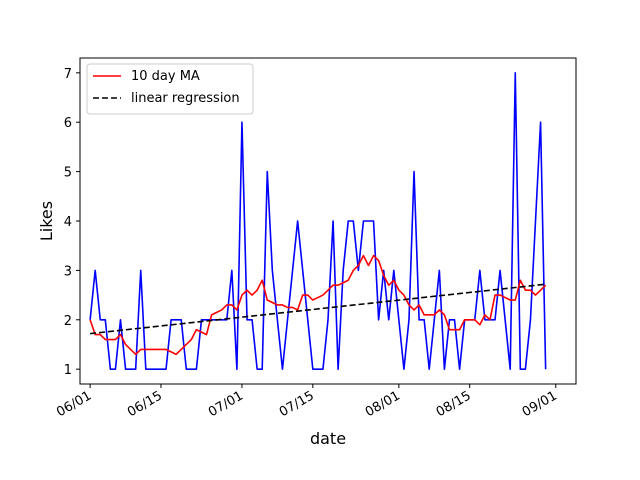  What do you see at coordinates (165, 76) in the screenshot?
I see `legend-label-ma: 10 day MA` at bounding box center [165, 76].